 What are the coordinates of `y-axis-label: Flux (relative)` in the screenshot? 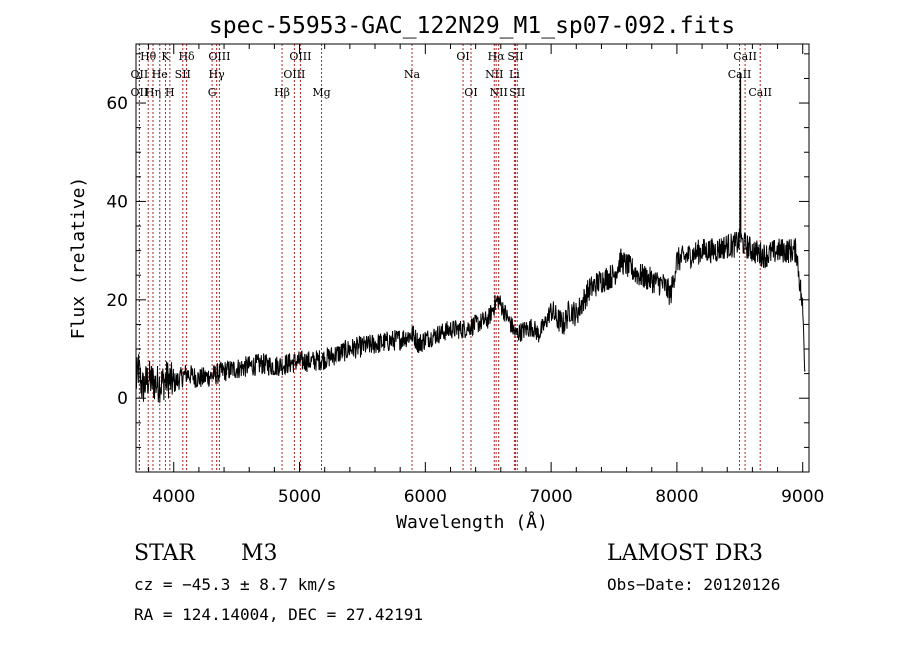 It's located at (78, 258).